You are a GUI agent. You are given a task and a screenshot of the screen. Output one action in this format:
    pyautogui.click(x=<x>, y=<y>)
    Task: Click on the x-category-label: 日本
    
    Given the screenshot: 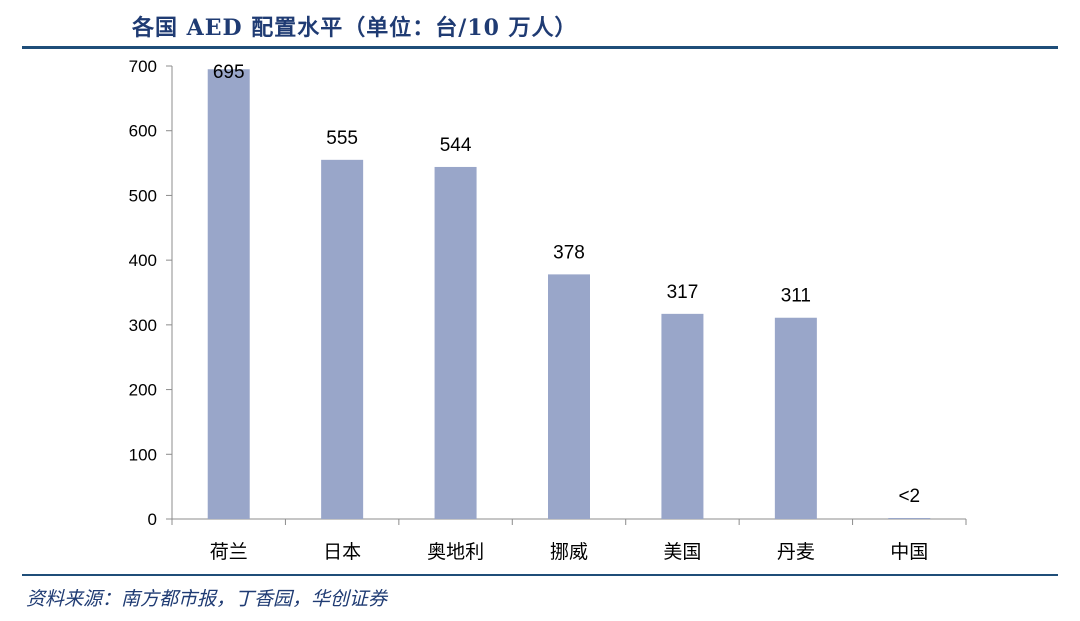 What is the action you would take?
    pyautogui.click(x=342, y=552)
    